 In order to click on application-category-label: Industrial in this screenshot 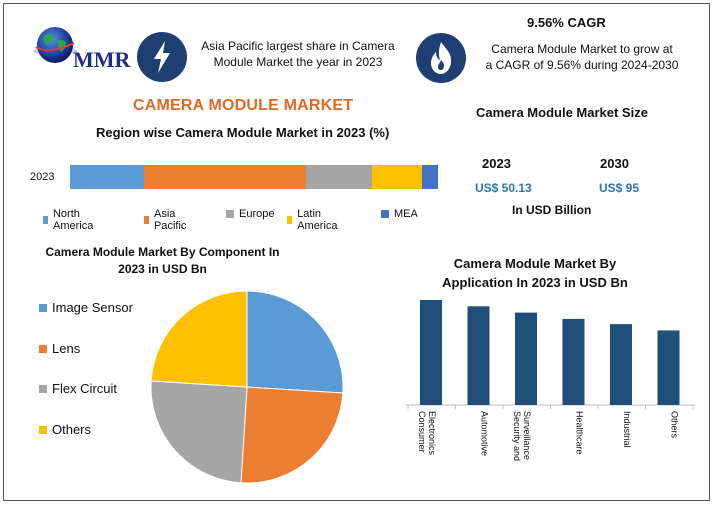, I will do `click(627, 429)`.